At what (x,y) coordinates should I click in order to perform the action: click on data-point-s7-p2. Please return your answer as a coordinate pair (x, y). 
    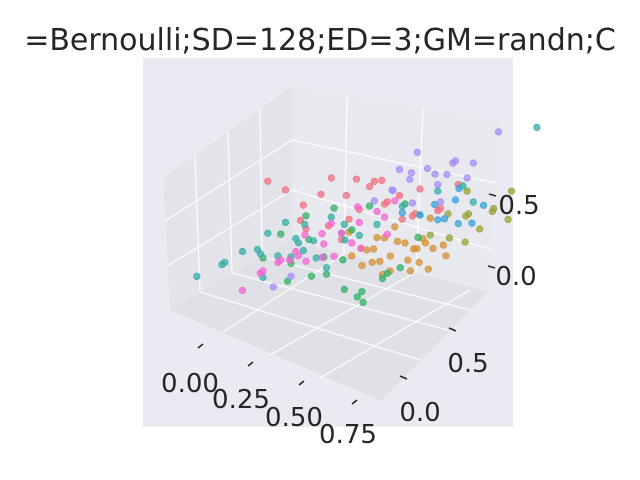
    Looking at the image, I should click on (306, 261).